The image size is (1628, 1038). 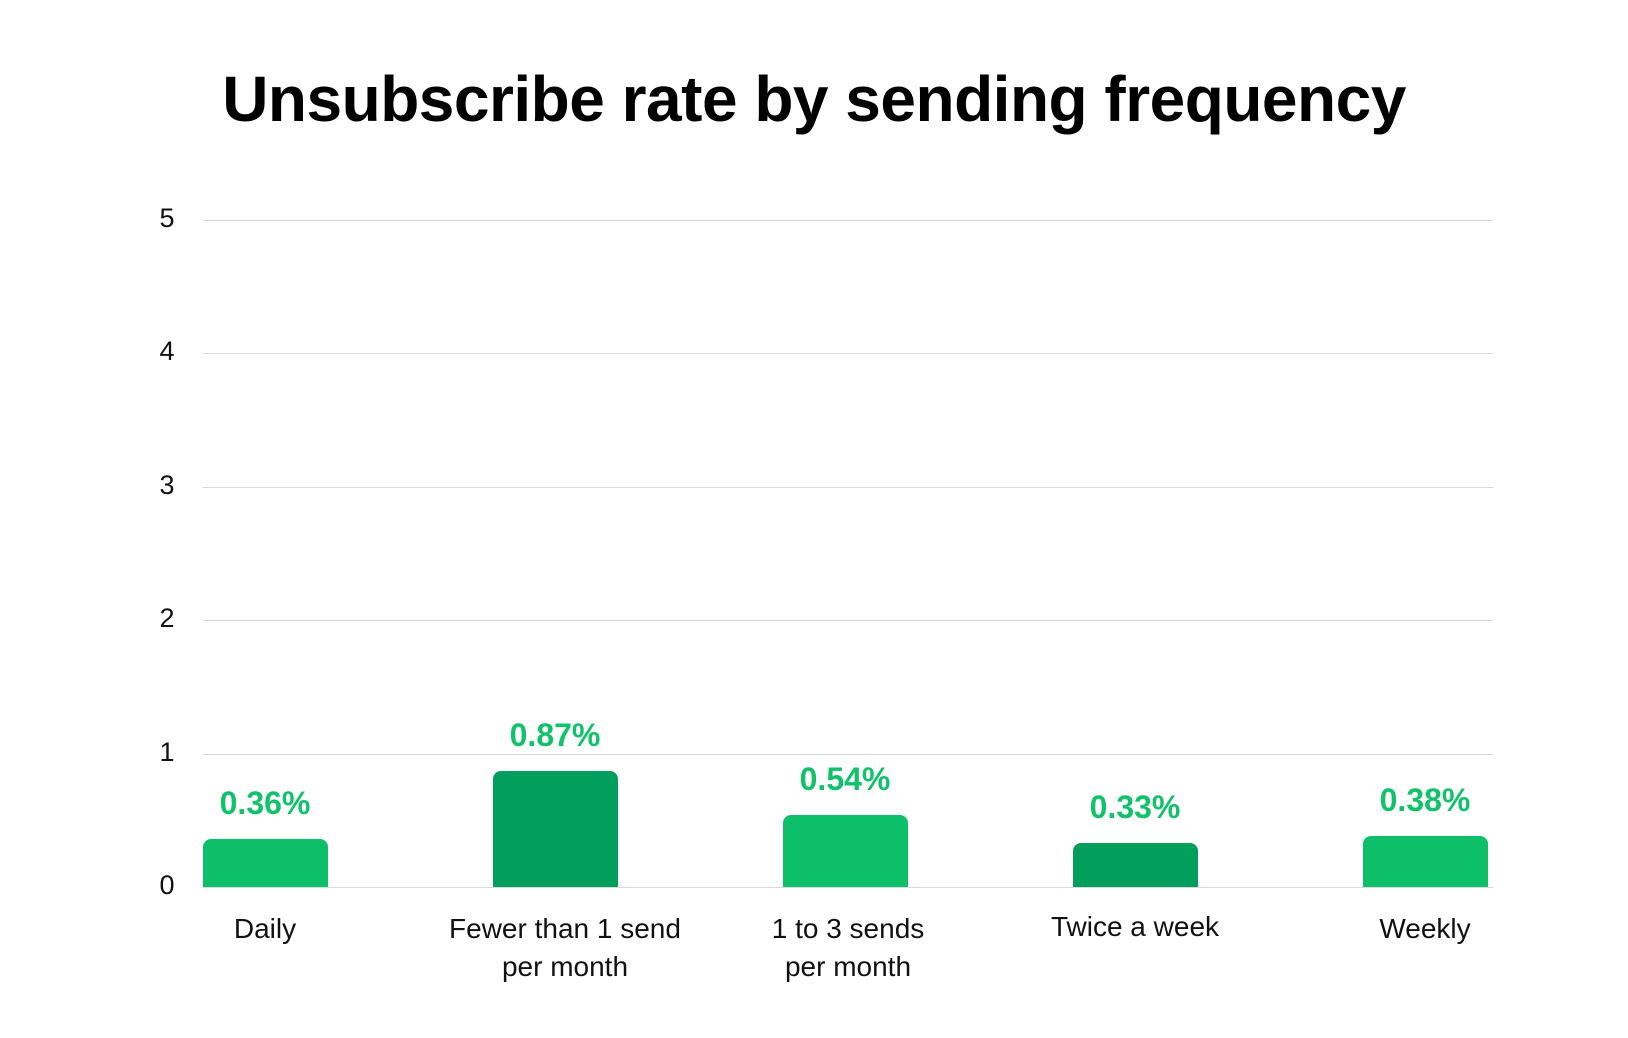 I want to click on x-category-label: Weekly, so click(x=1425, y=929).